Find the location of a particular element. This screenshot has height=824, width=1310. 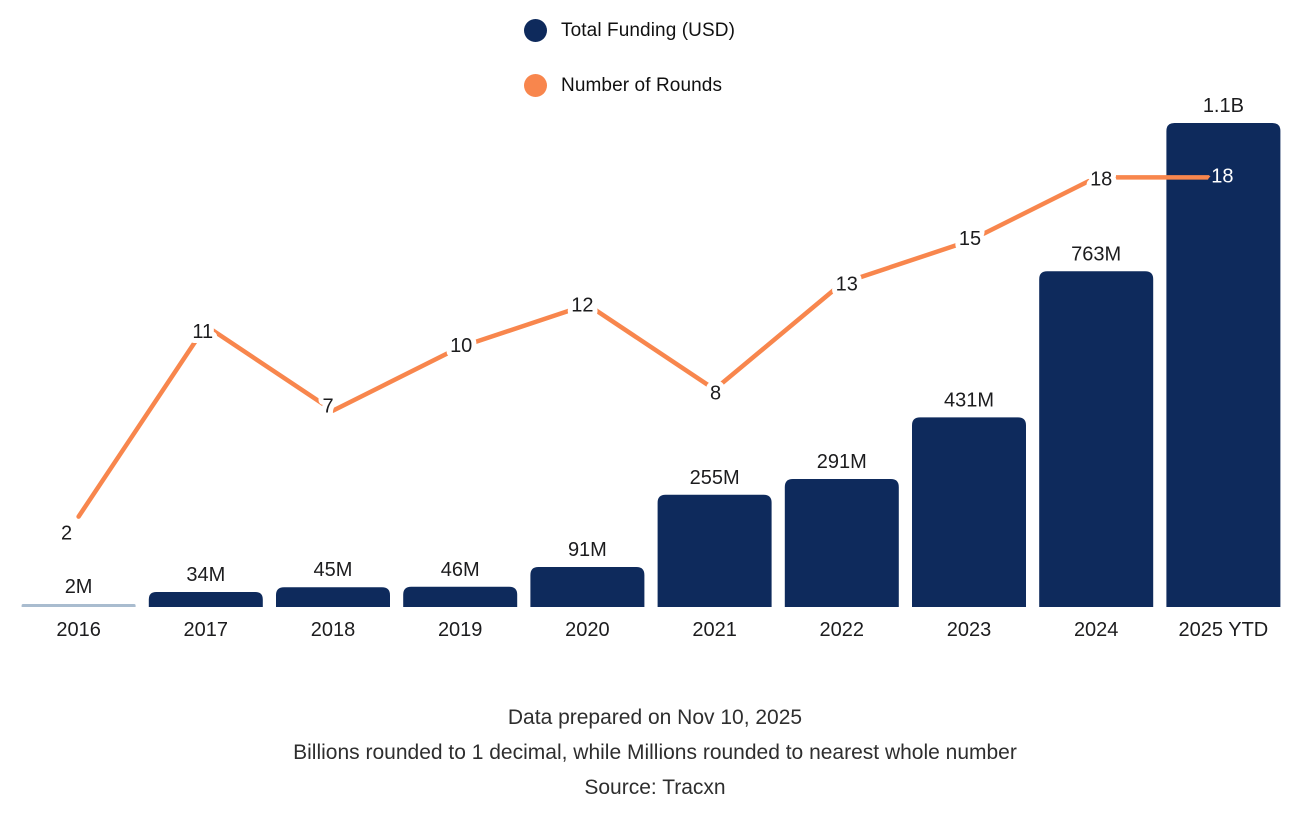

legend-item-total-funding: Total Funding (USD) is located at coordinates (629, 30).